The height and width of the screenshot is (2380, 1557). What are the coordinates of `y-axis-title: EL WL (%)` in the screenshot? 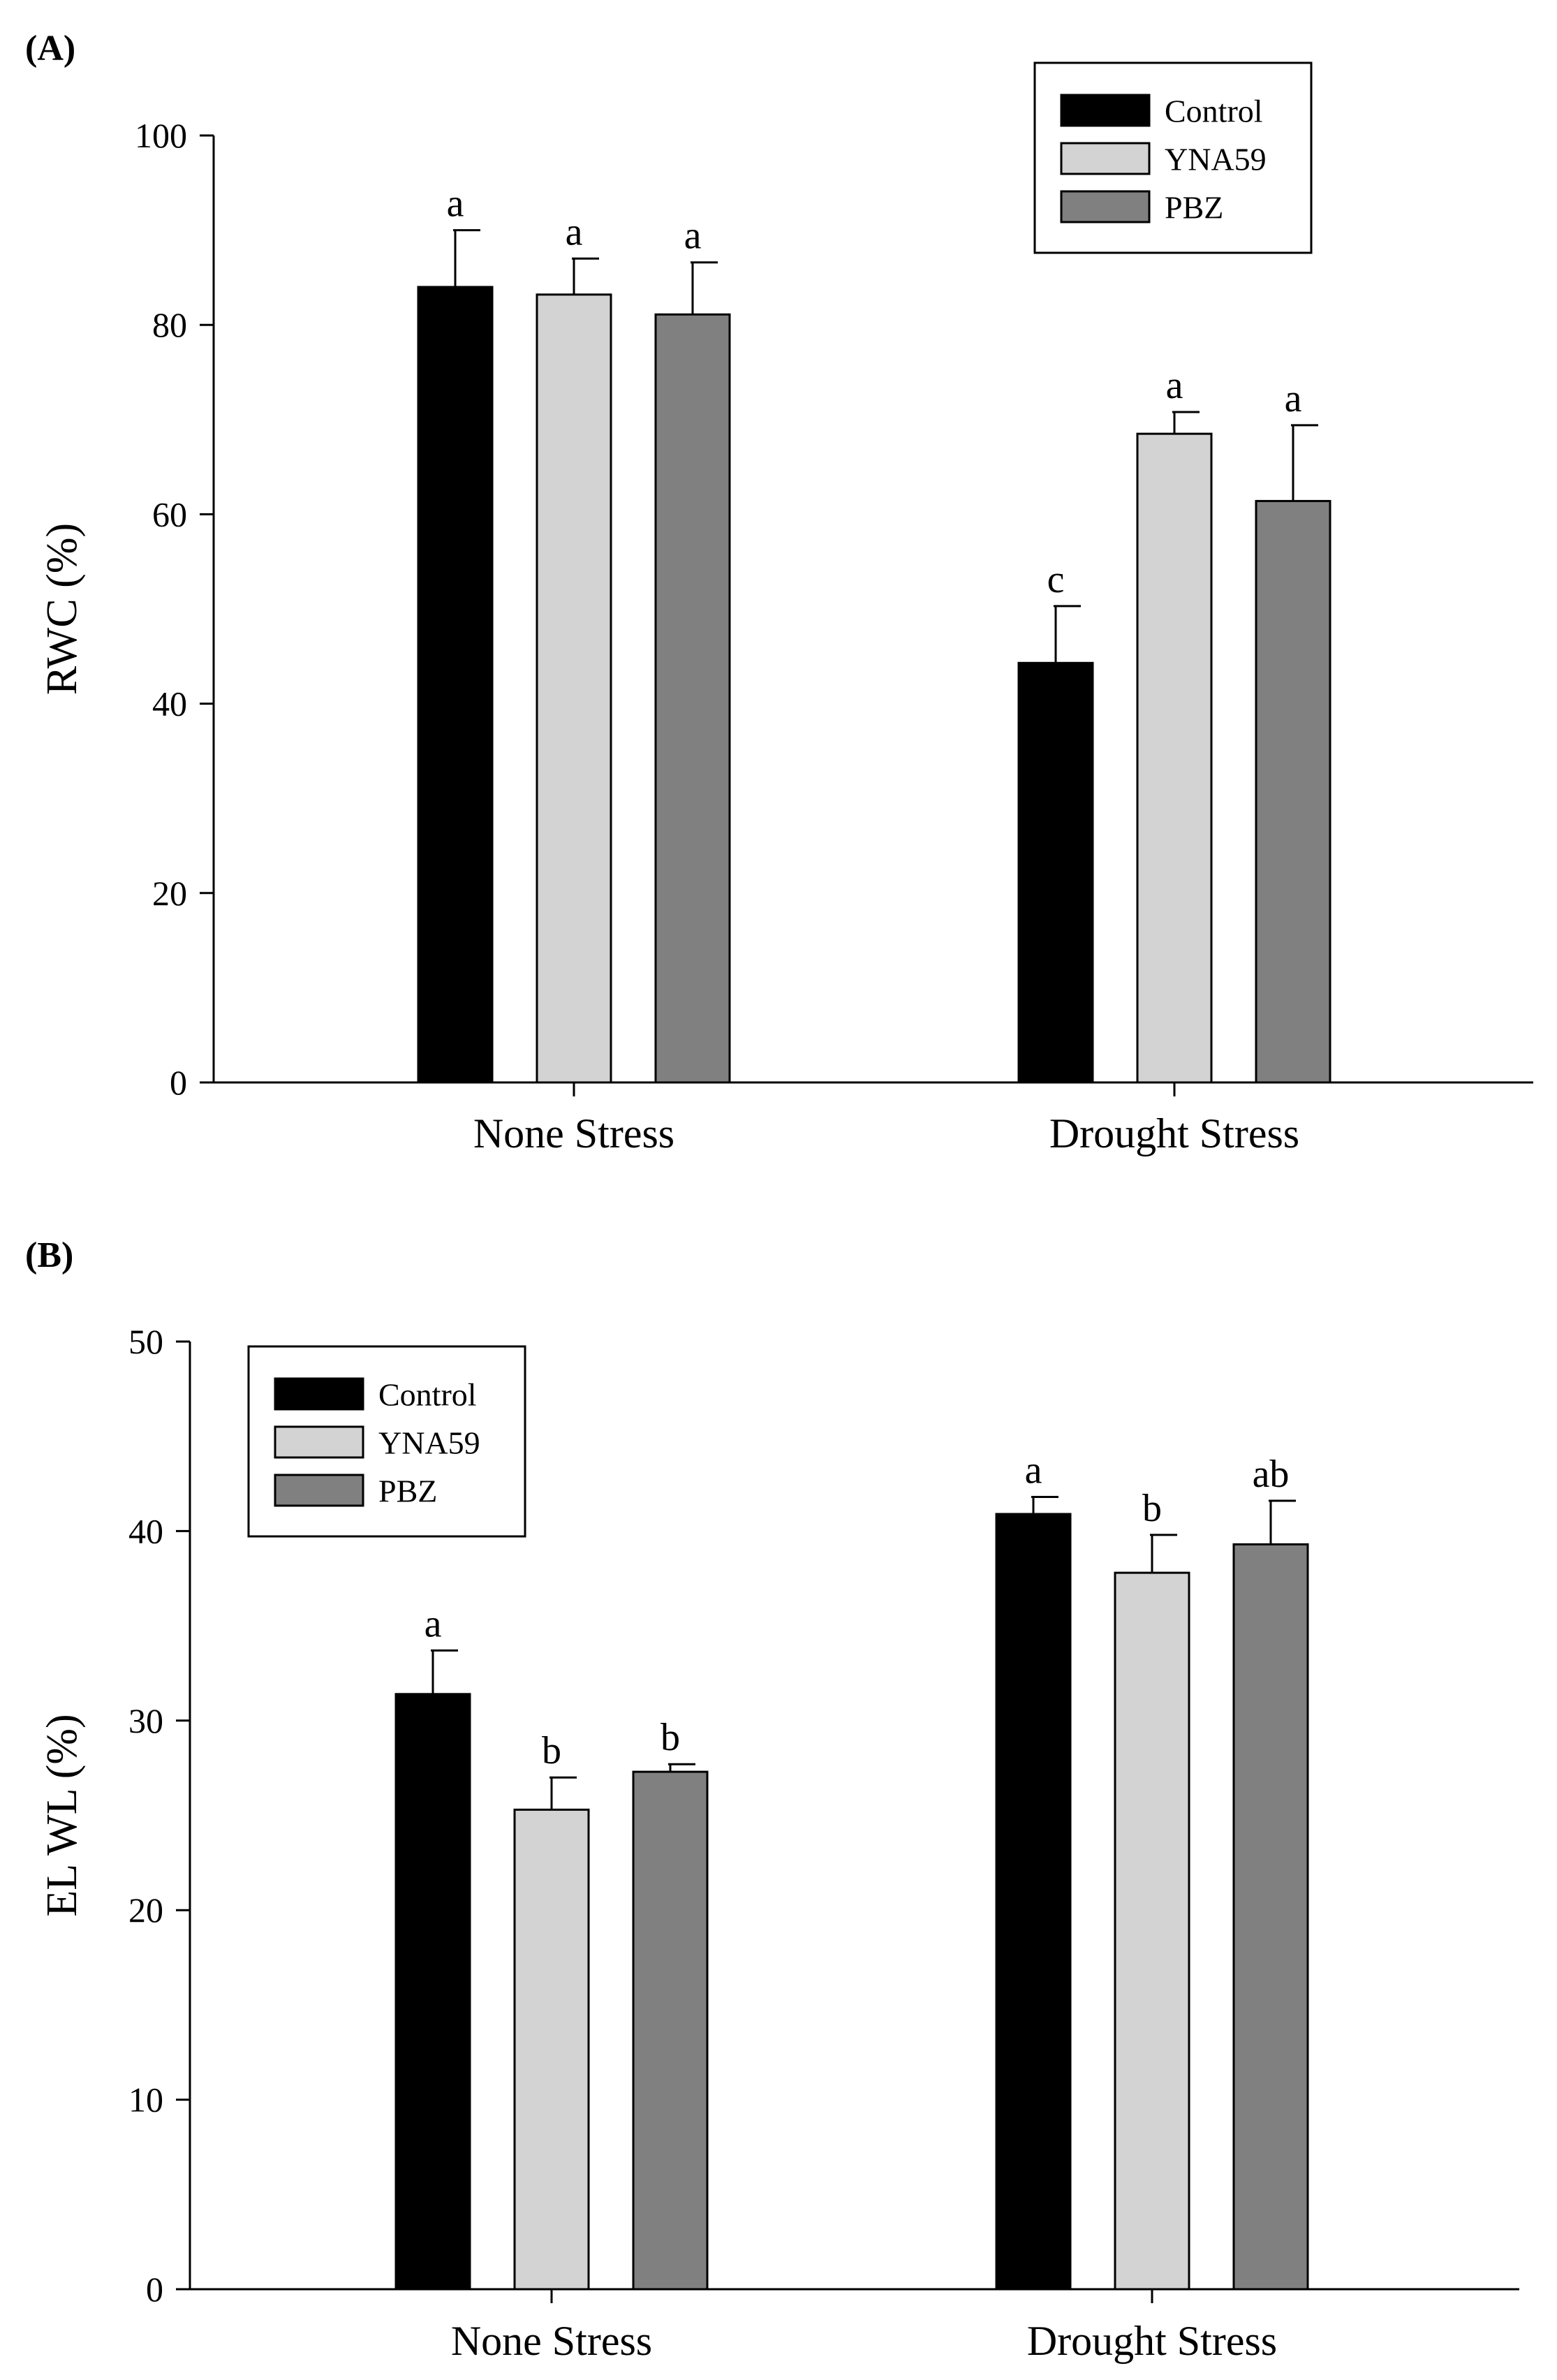 It's located at (62, 1815).